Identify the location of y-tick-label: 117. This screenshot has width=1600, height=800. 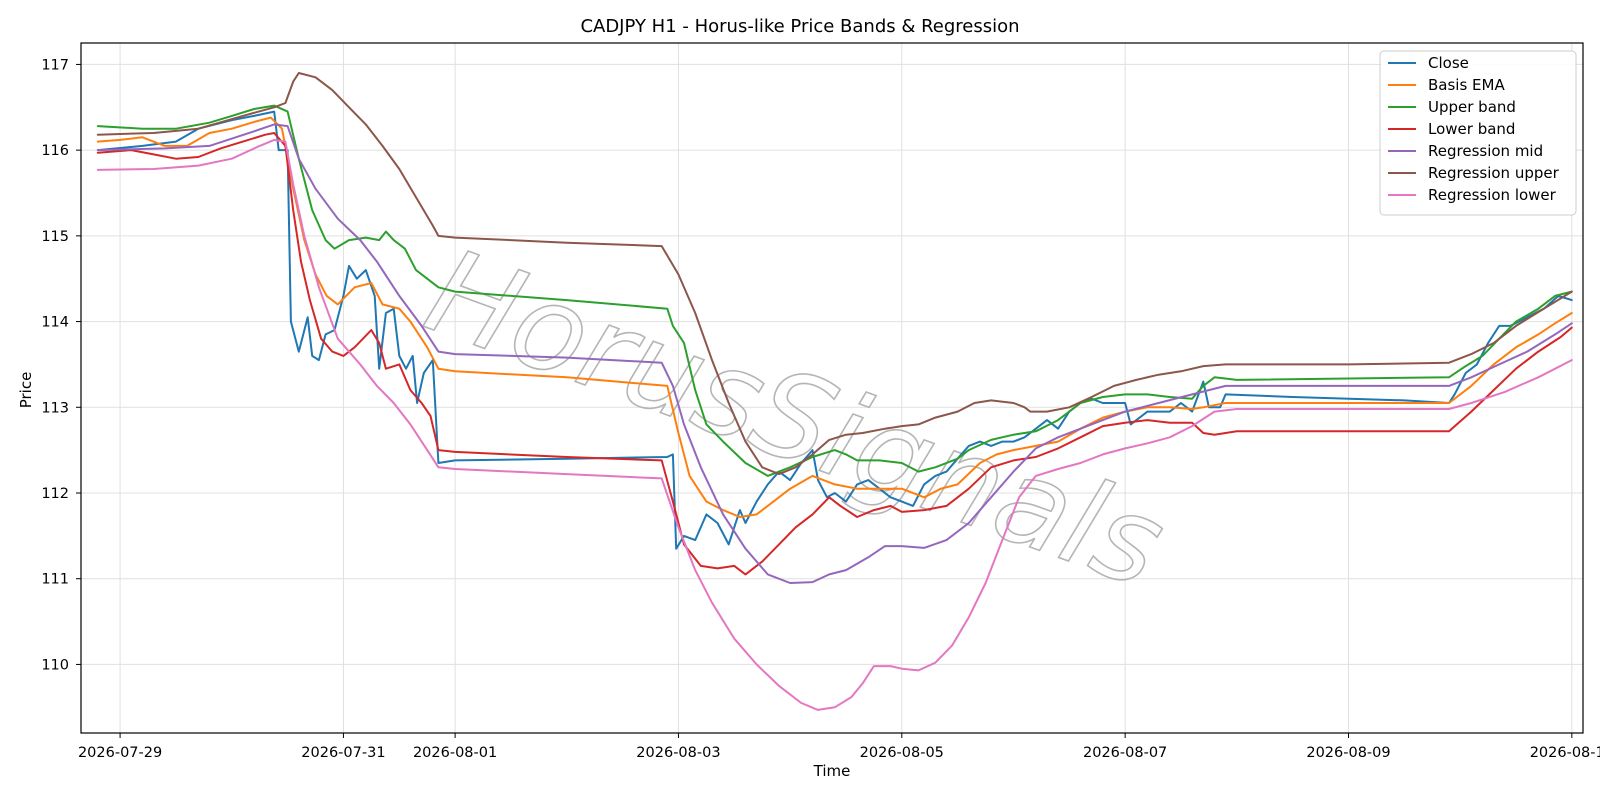
(55, 65).